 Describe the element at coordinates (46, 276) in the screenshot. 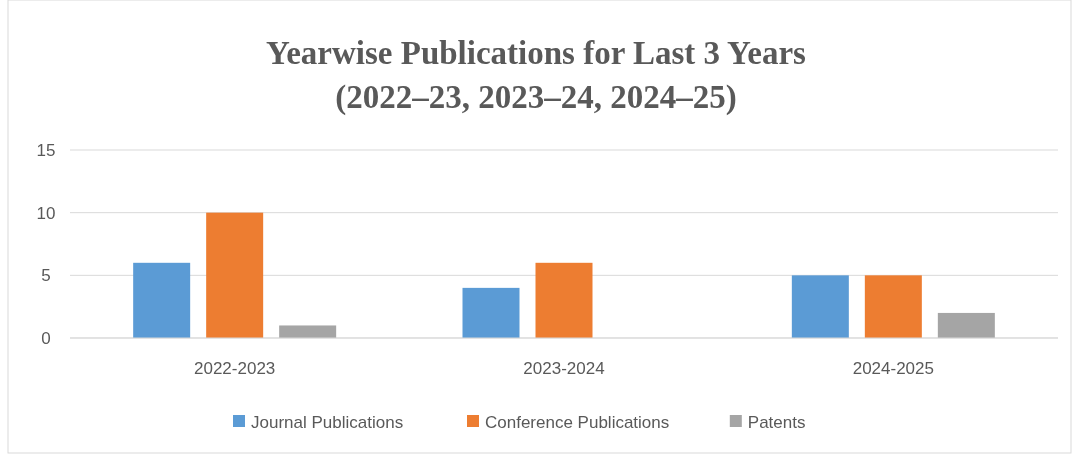

I see `y-tick-label: 5` at that location.